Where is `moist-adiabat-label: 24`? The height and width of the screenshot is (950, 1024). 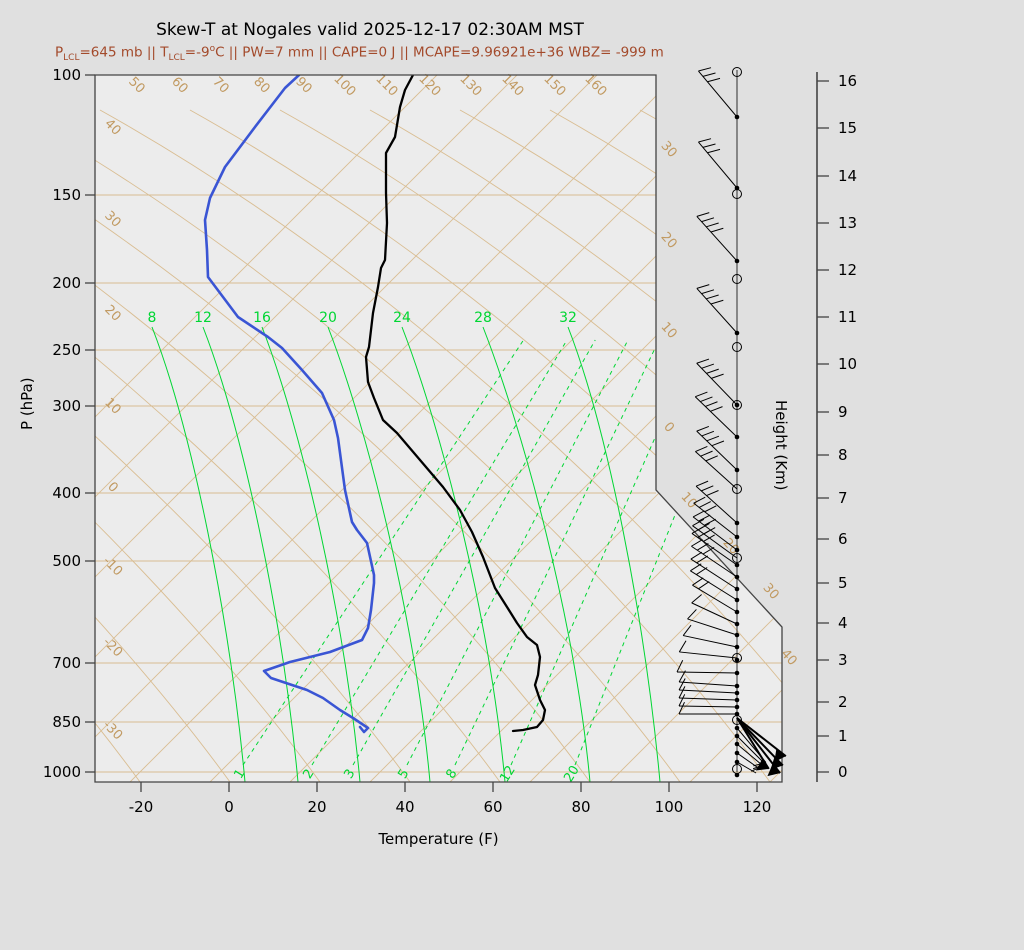 moist-adiabat-label: 24 is located at coordinates (402, 318).